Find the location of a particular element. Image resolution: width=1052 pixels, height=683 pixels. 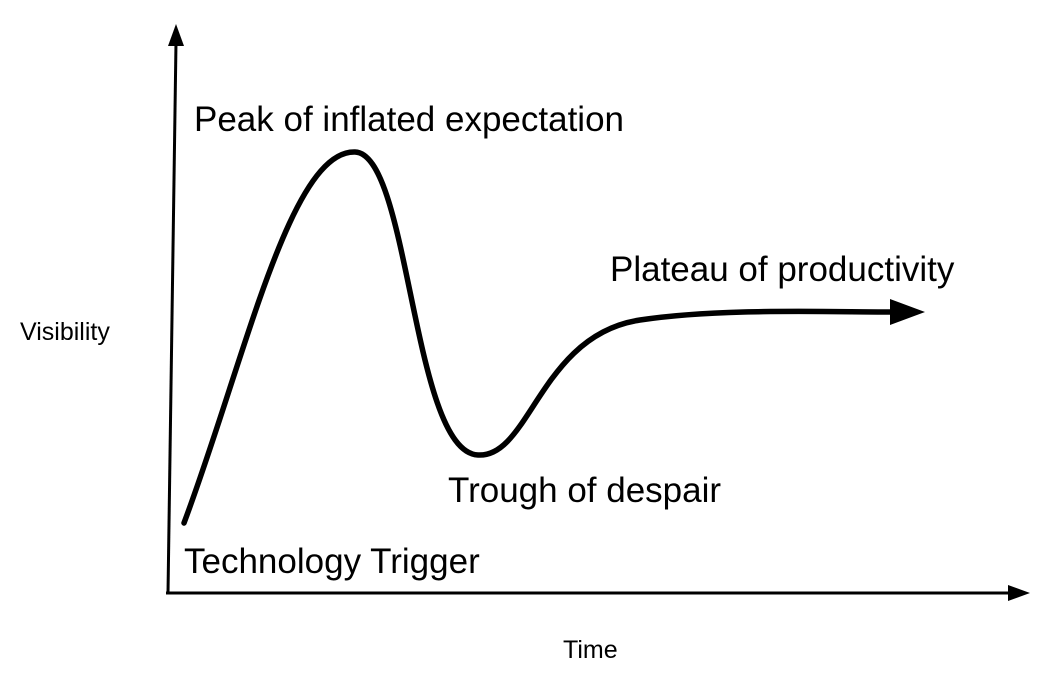

x-axis-arrowhead is located at coordinates (1019, 593).